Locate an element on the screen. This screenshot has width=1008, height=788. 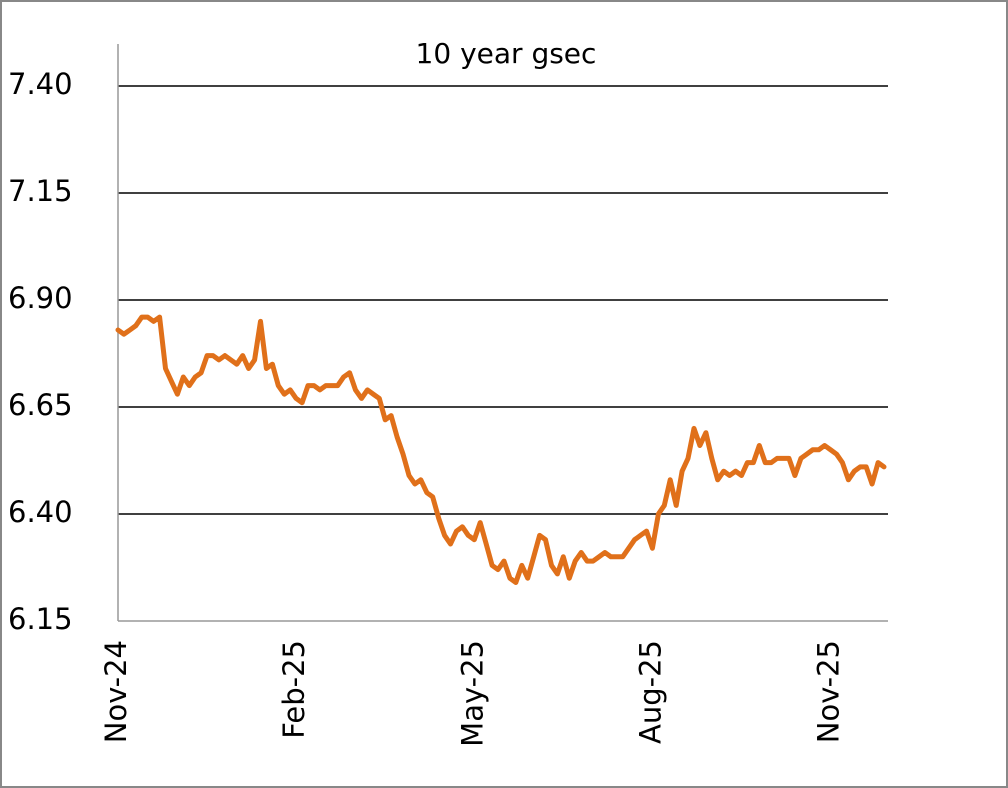
x-tick-label: May-25 is located at coordinates (472, 693).